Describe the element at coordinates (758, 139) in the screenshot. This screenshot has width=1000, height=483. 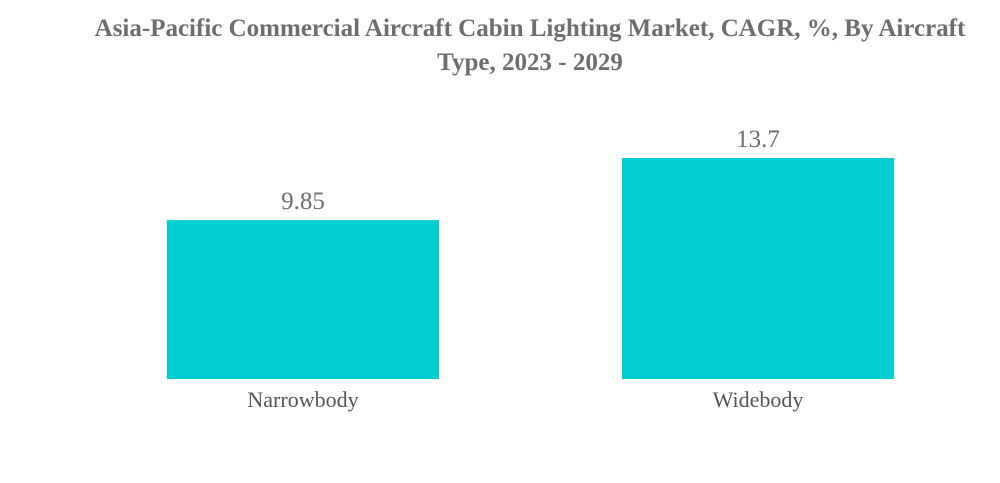
I see `value-label-widebody: 13.7` at that location.